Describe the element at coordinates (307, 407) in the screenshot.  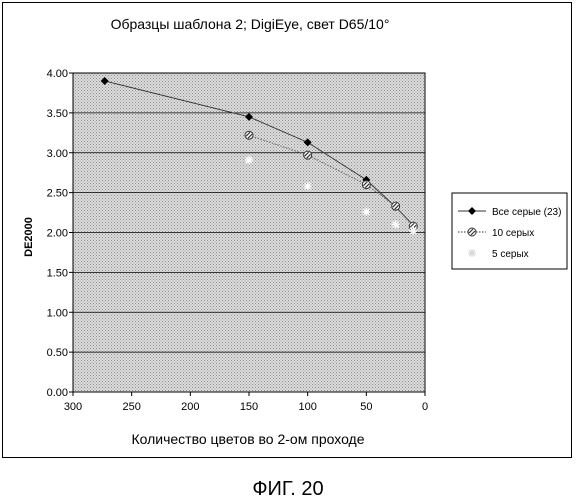
I see `x-tick-label: 100` at that location.